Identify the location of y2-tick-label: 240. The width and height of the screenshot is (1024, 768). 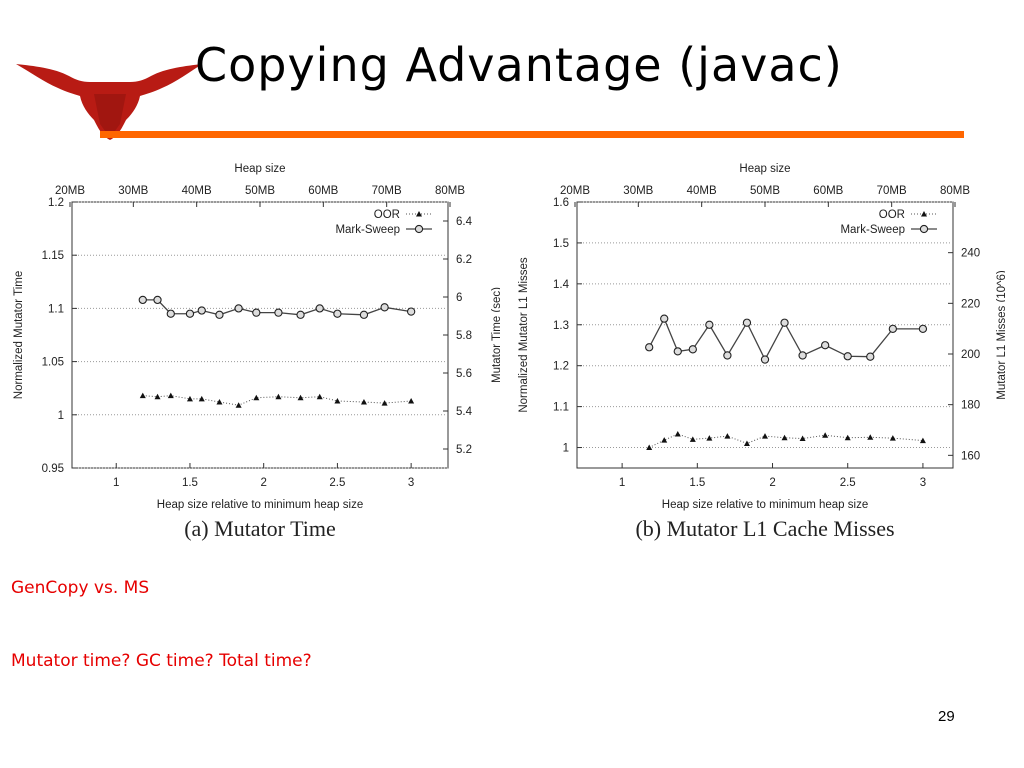
(970, 254).